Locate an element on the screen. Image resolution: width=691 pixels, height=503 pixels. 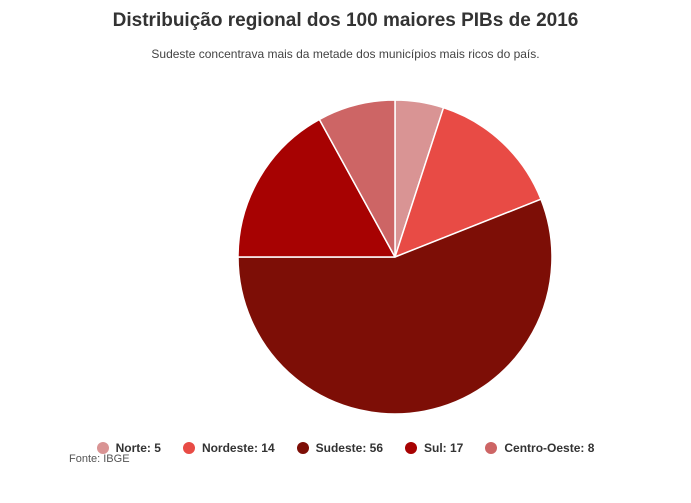
pie-slice-nordeste is located at coordinates (468, 182).